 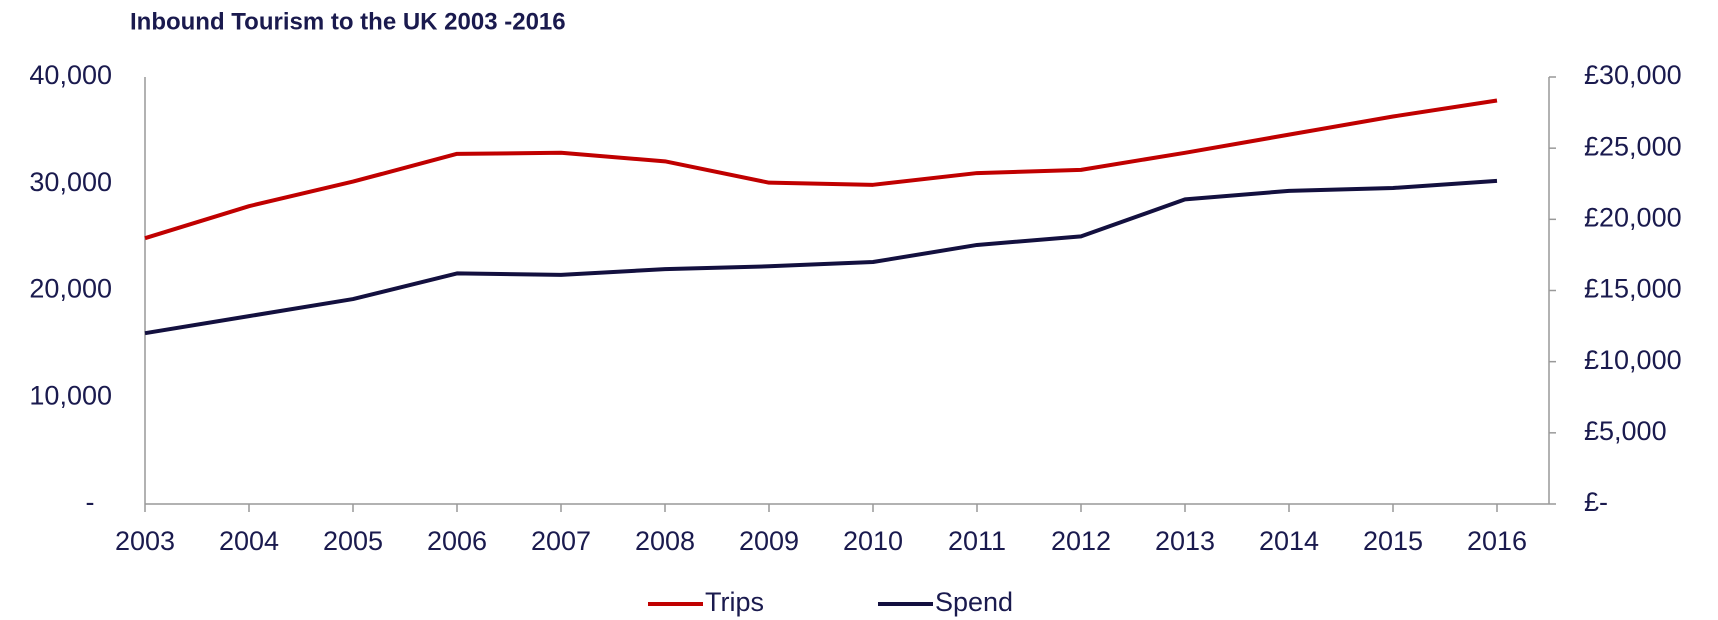 What do you see at coordinates (1633, 360) in the screenshot?
I see `y2-tick-label: £10,000` at bounding box center [1633, 360].